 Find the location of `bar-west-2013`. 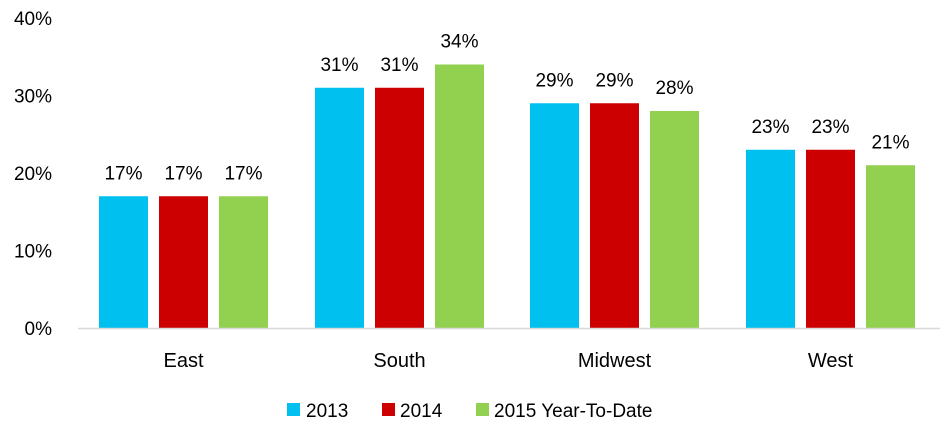

bar-west-2013 is located at coordinates (770, 238).